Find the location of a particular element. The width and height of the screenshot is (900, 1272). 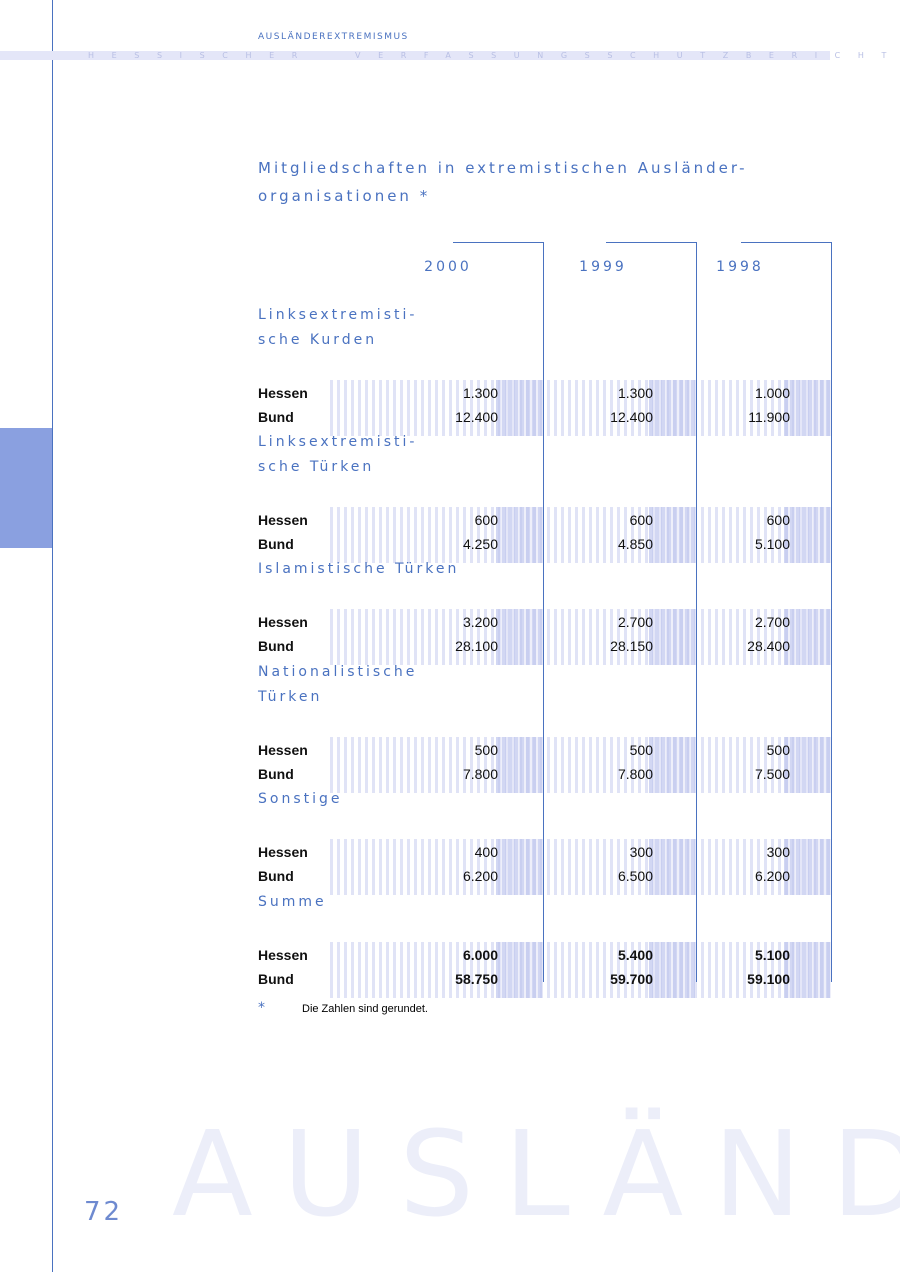

group-label: Türken is located at coordinates (290, 697).